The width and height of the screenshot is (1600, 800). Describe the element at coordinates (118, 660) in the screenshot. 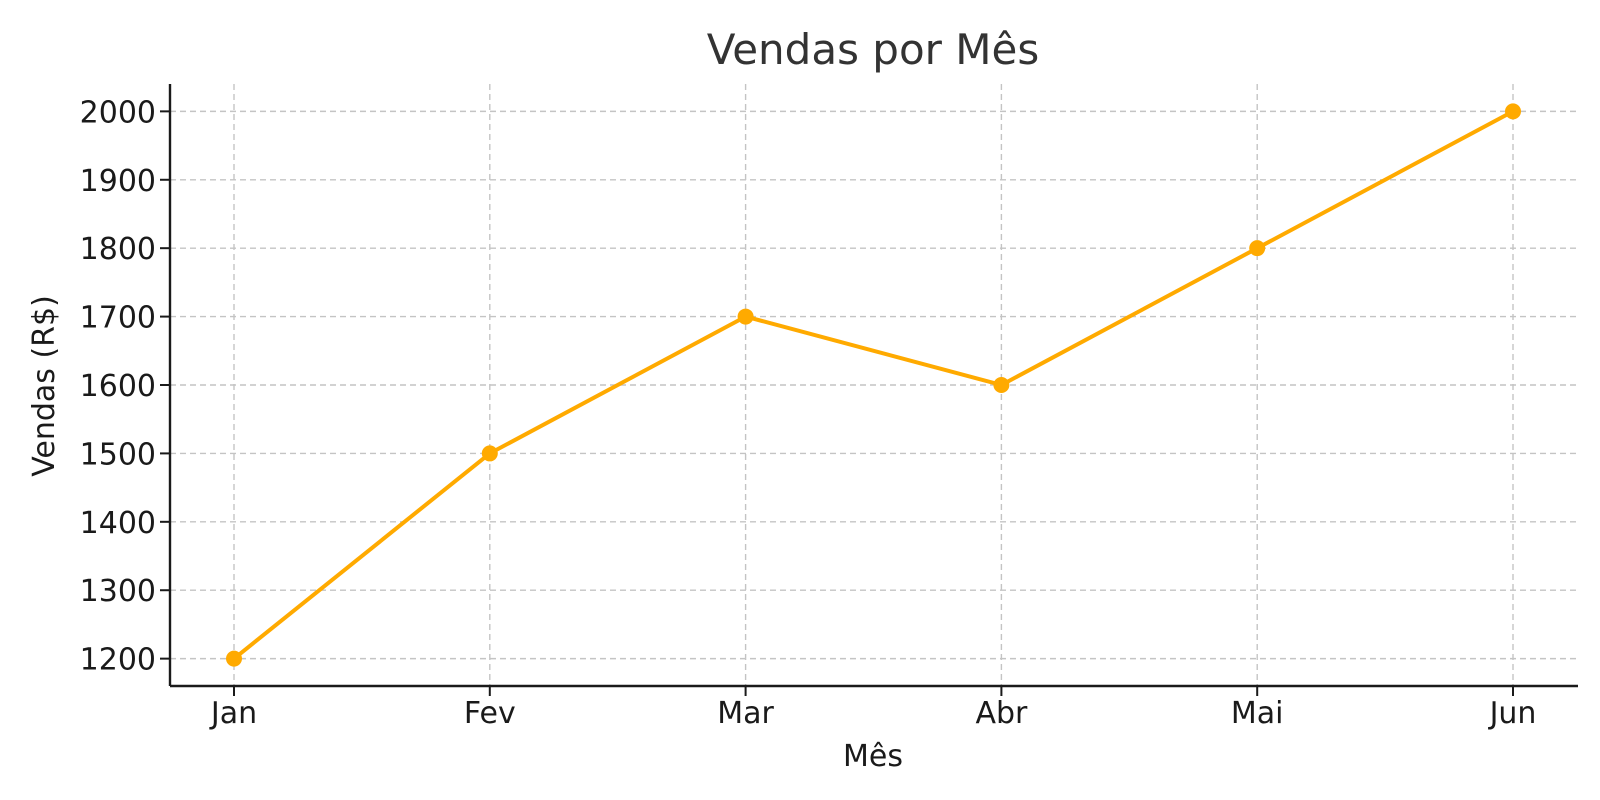

I see `y-tick-label: 1200` at that location.